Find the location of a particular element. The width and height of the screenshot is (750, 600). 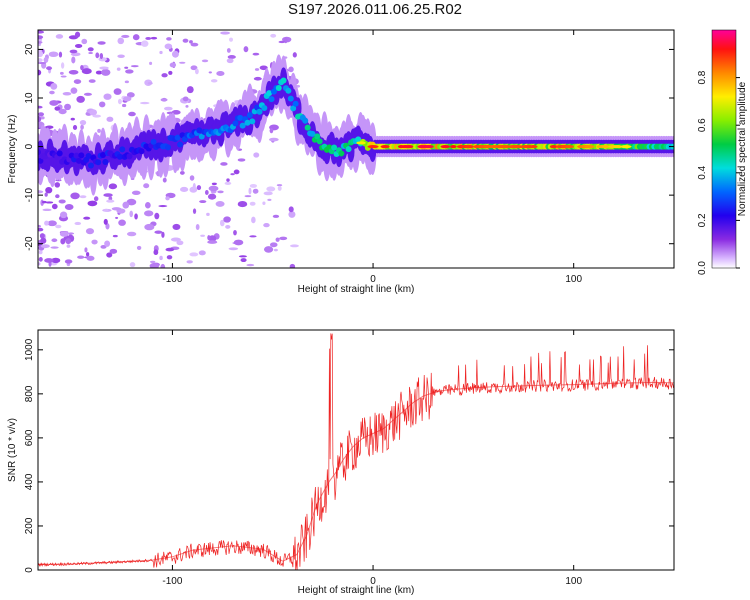

snr-y-tick-label: 400 is located at coordinates (29, 481).